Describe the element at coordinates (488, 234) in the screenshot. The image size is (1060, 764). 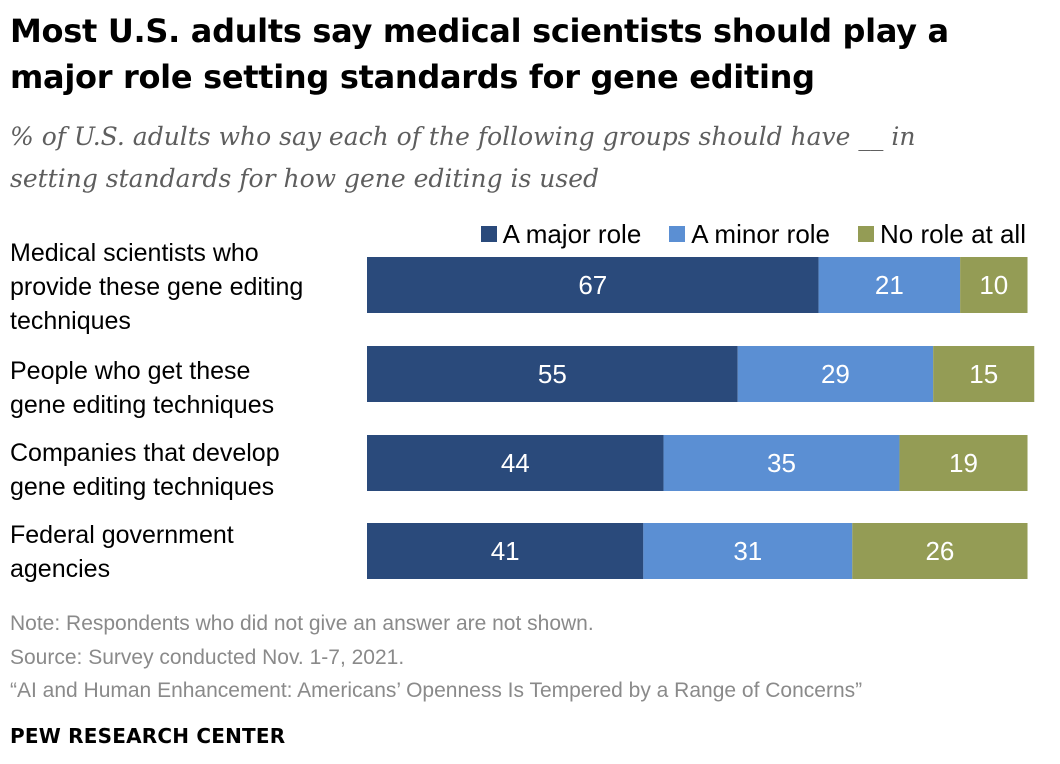
I see `legend-swatch-major` at that location.